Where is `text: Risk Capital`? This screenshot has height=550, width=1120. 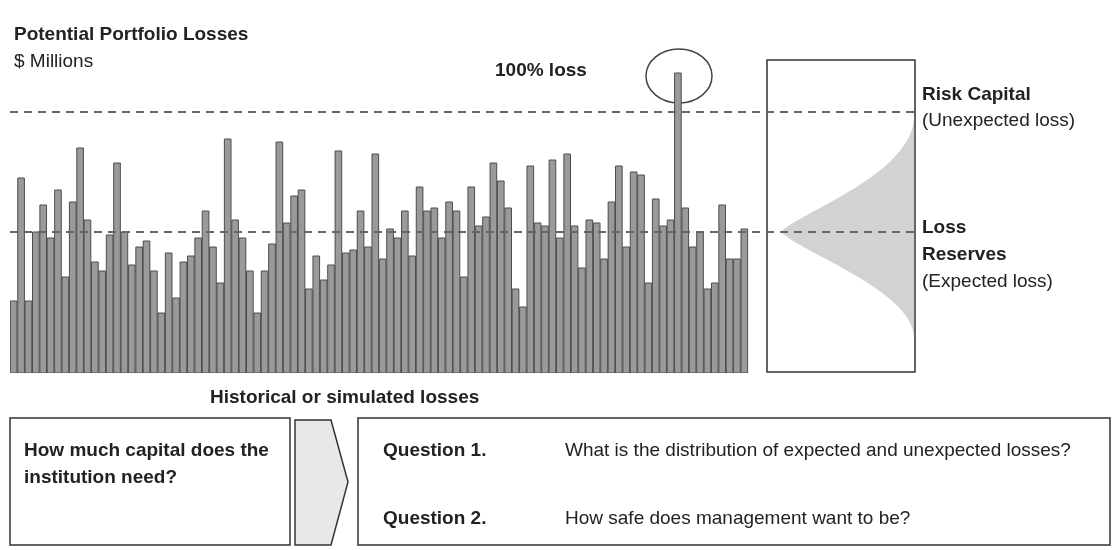
text: Risk Capital is located at coordinates (976, 94).